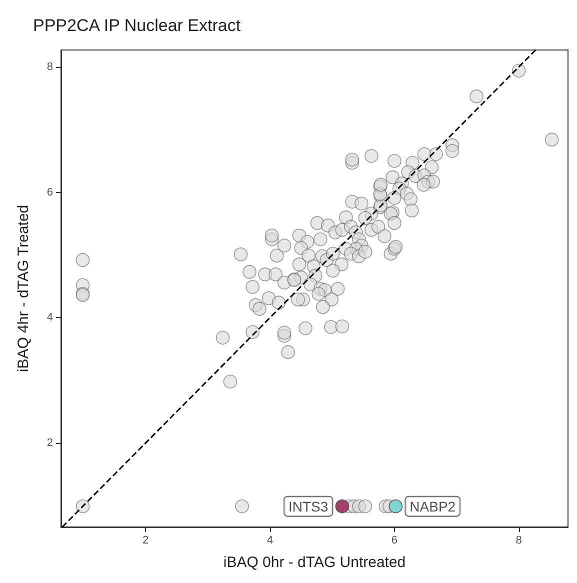 This screenshot has width=577, height=583. I want to click on annotation: NABP2, so click(433, 506).